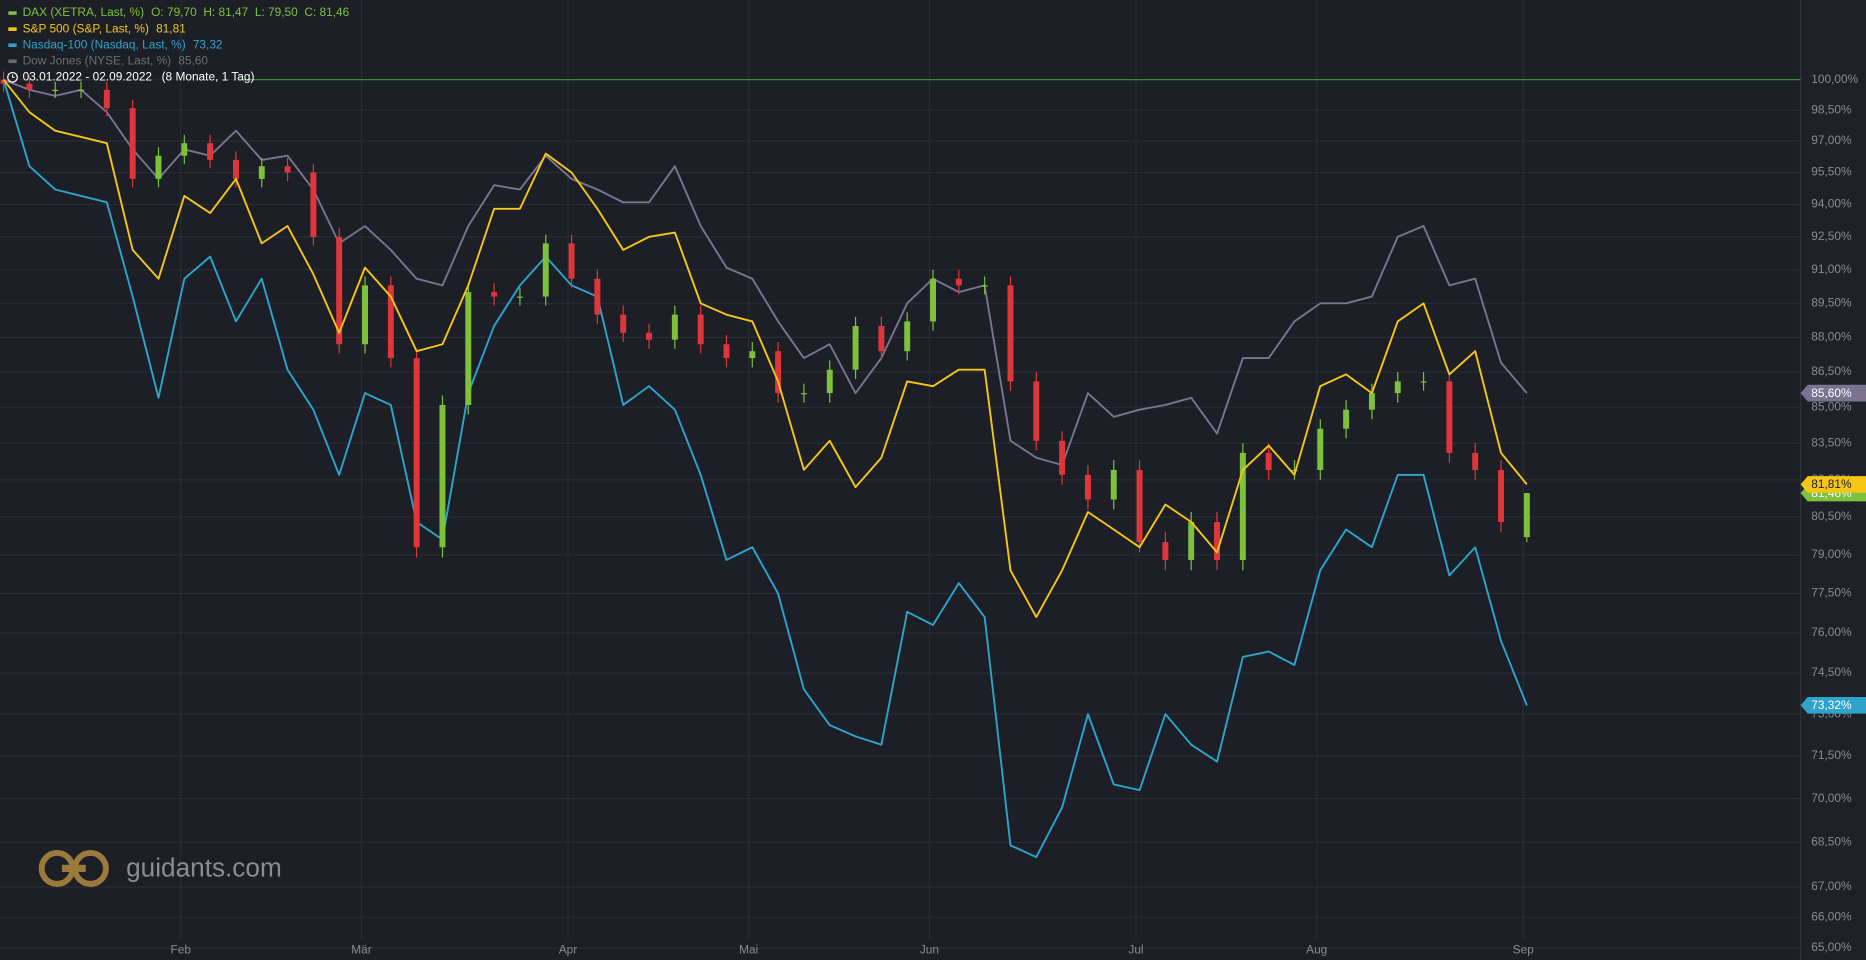 This screenshot has width=1866, height=960. What do you see at coordinates (87, 76) in the screenshot?
I see `range-label: 03.01.2022 - 02.09.2022` at bounding box center [87, 76].